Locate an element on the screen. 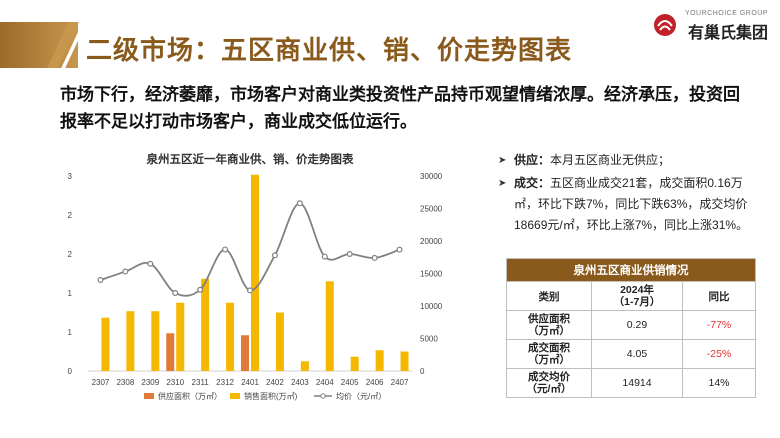 This screenshot has width=780, height=438. x-axis-tick: 2405 is located at coordinates (350, 382).